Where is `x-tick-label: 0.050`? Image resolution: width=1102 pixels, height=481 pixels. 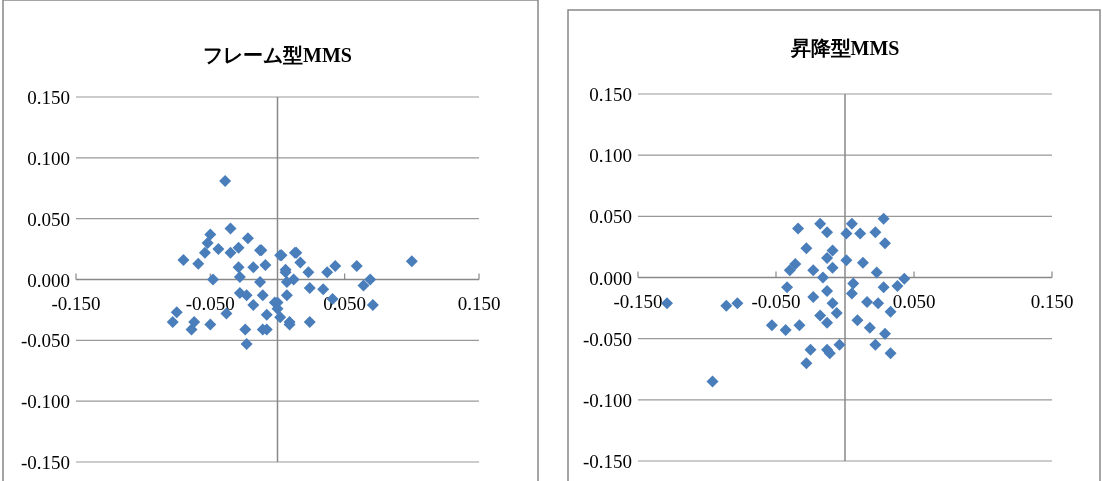 x-tick-label: 0.050 is located at coordinates (914, 301).